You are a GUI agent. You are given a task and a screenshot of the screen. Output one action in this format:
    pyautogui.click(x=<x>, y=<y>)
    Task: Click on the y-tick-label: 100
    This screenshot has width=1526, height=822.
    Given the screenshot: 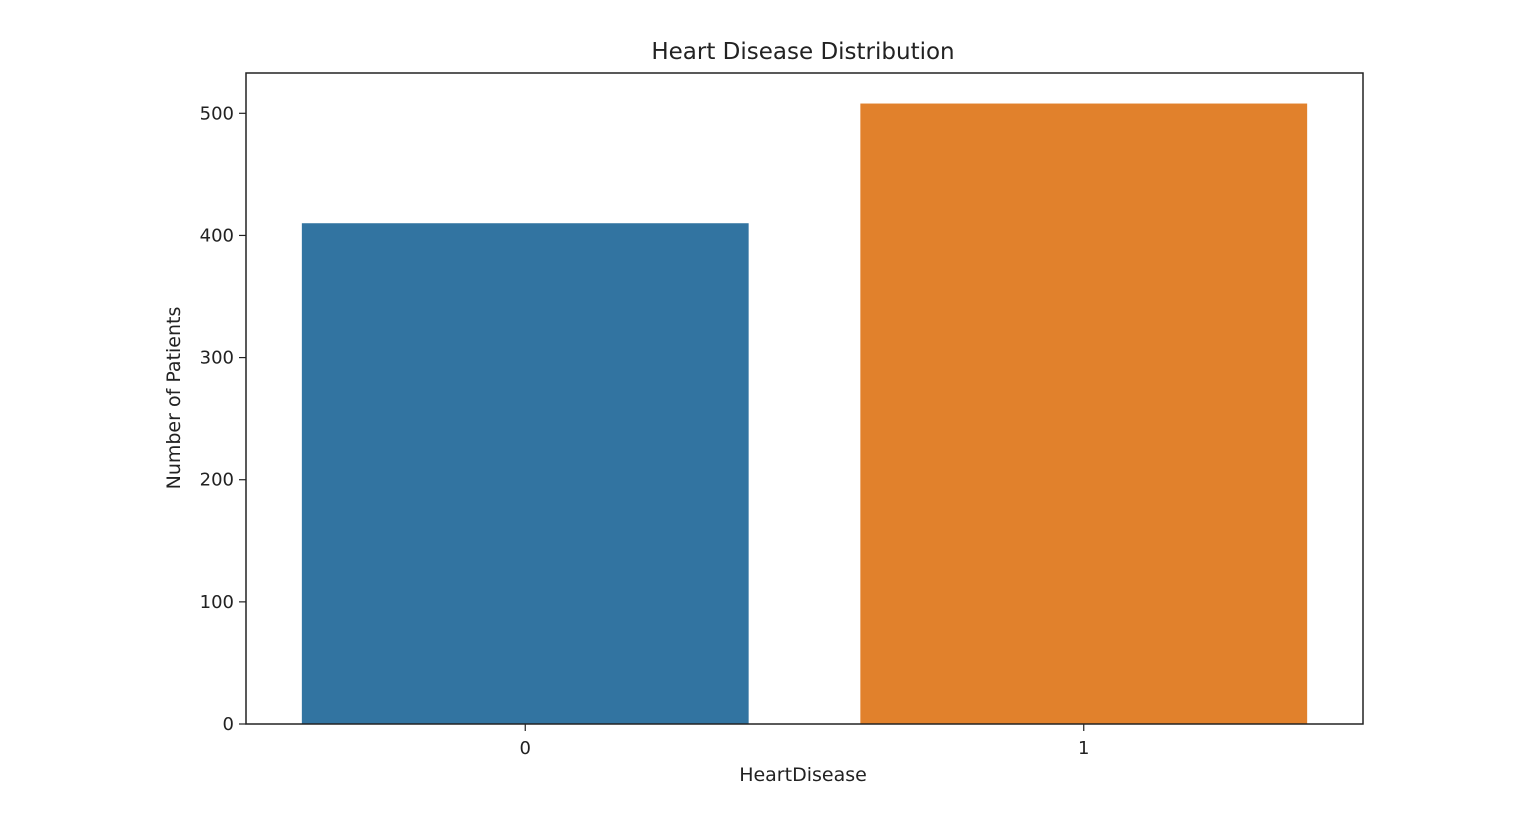 What is the action you would take?
    pyautogui.click(x=217, y=602)
    